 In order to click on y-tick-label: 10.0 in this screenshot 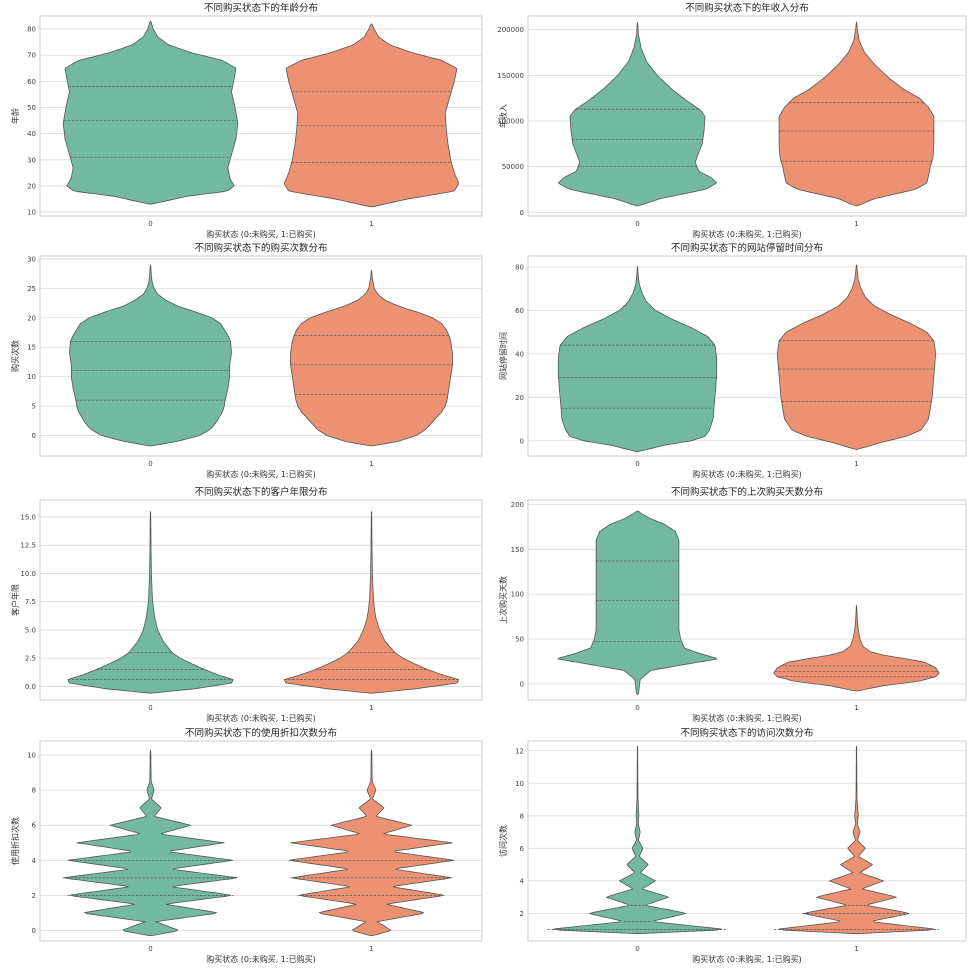, I will do `click(28, 574)`.